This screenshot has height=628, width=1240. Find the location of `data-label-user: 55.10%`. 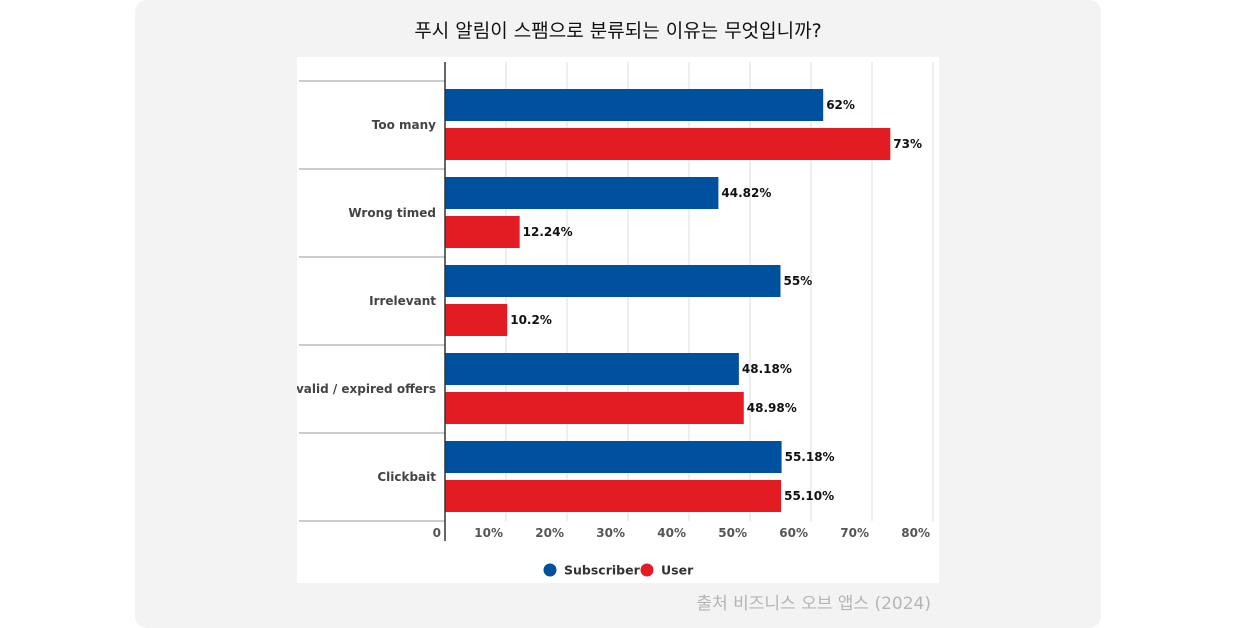

data-label-user: 55.10% is located at coordinates (809, 496).